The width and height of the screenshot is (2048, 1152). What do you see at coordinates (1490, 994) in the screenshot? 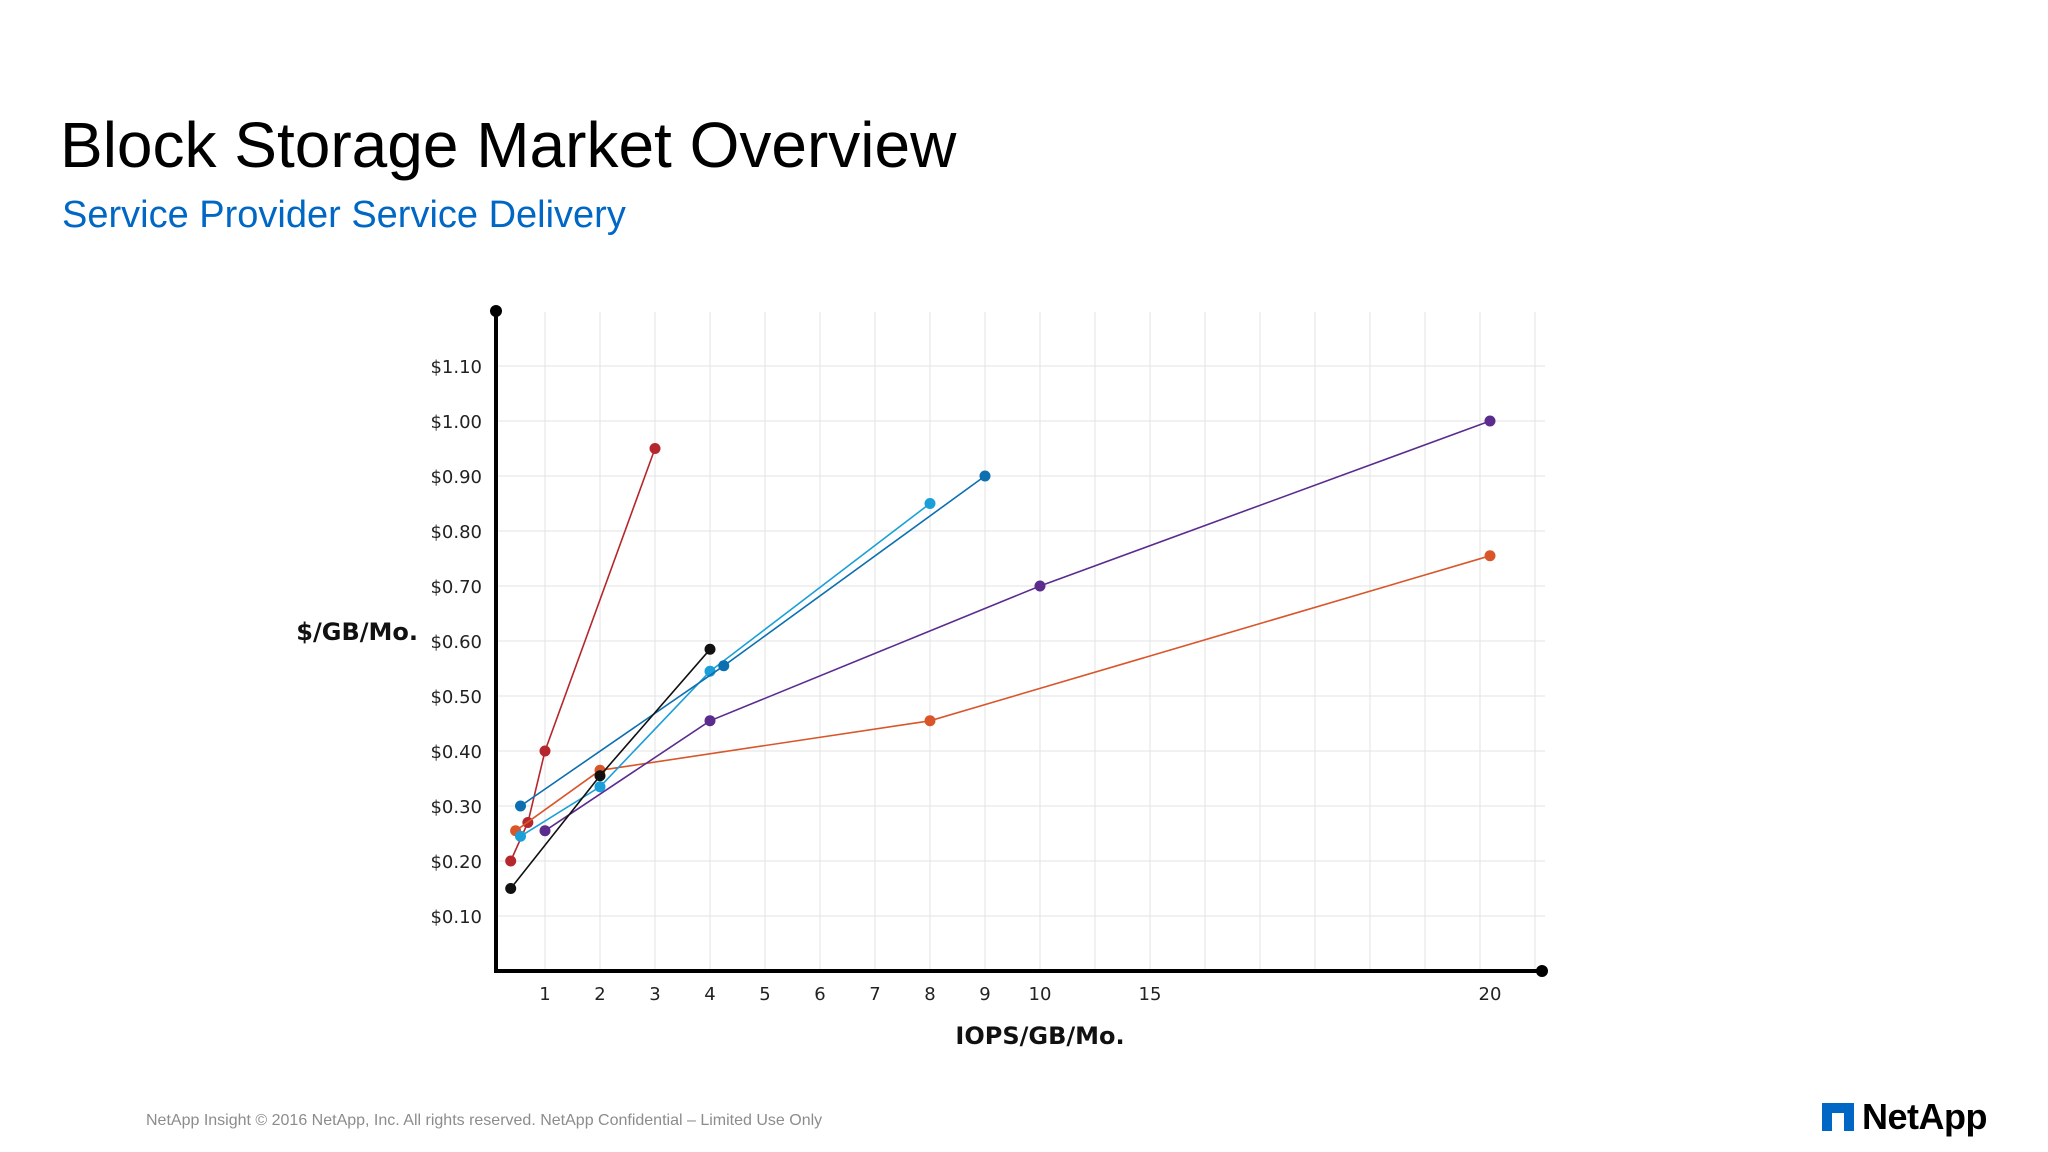
I see `x-tick-label: 20` at bounding box center [1490, 994].